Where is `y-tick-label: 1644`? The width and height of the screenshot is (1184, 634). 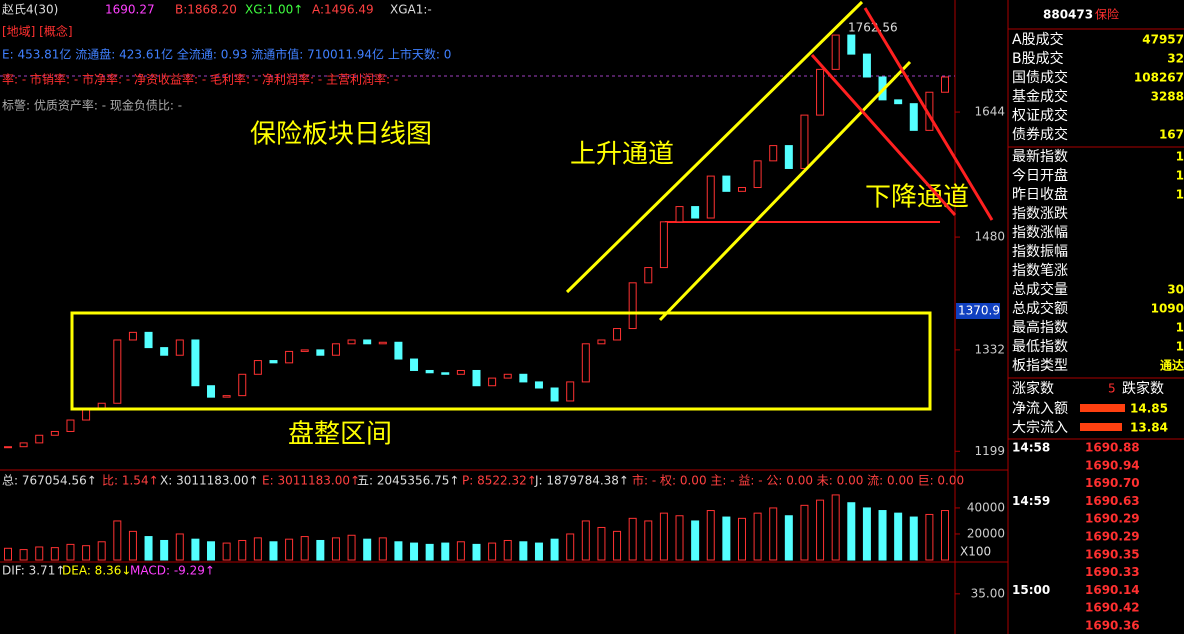
y-tick-label: 1644 is located at coordinates (989, 112).